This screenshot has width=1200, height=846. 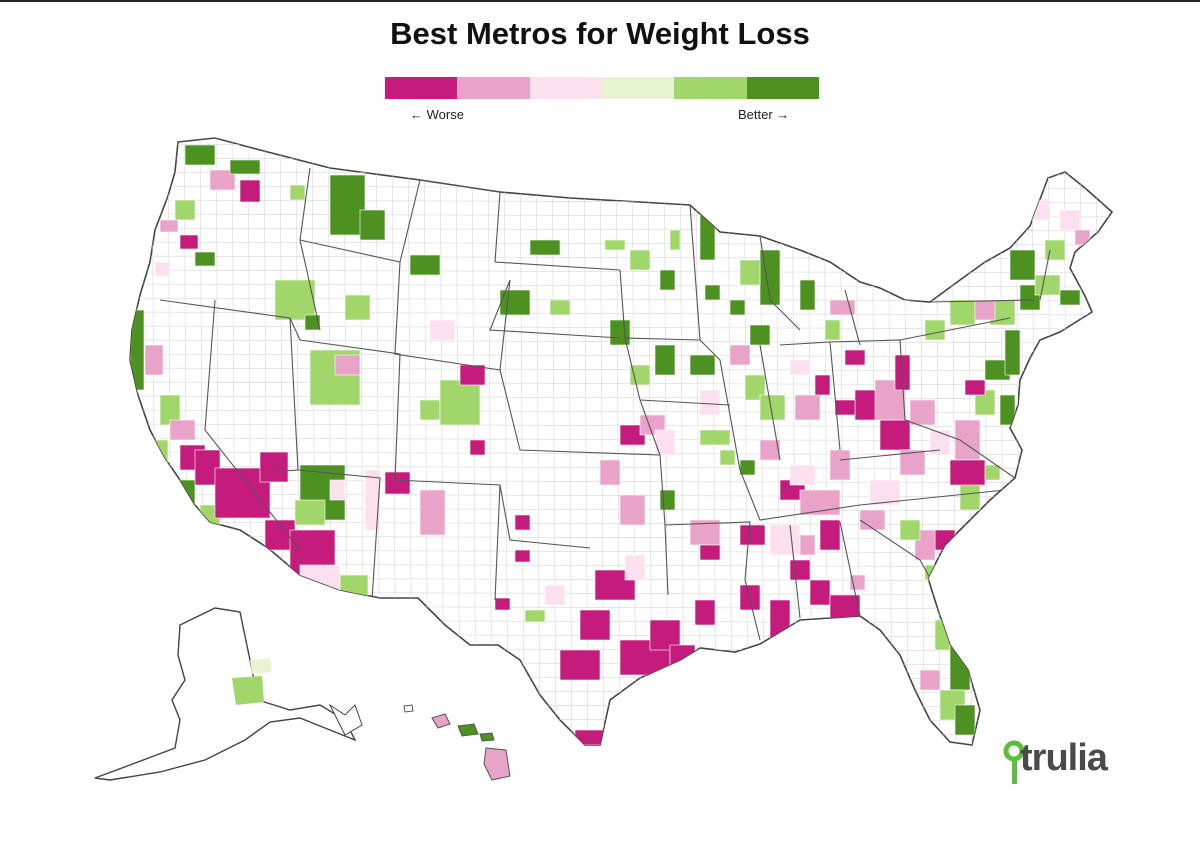 What do you see at coordinates (764, 114) in the screenshot?
I see `legend-better-label: Better →` at bounding box center [764, 114].